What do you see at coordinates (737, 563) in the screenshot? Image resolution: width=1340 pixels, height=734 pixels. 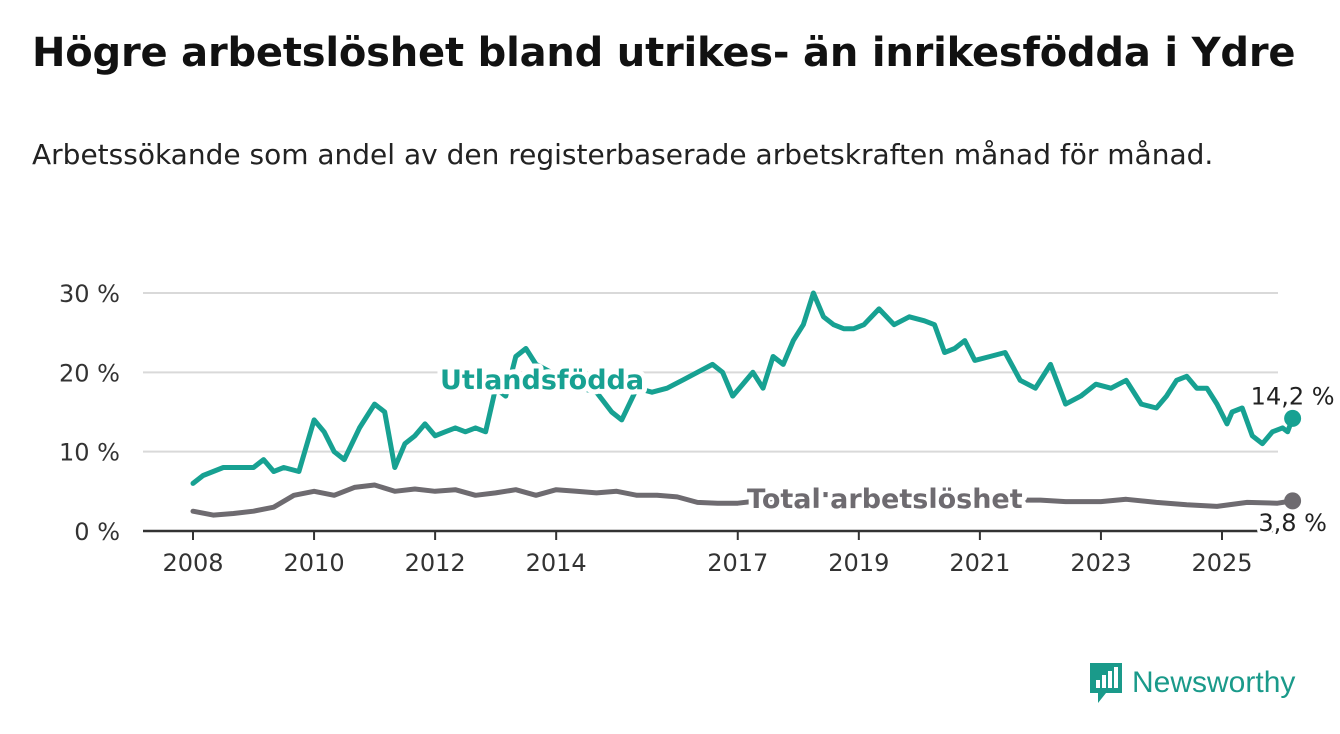 I see `x-tick-label: 2017` at bounding box center [737, 563].